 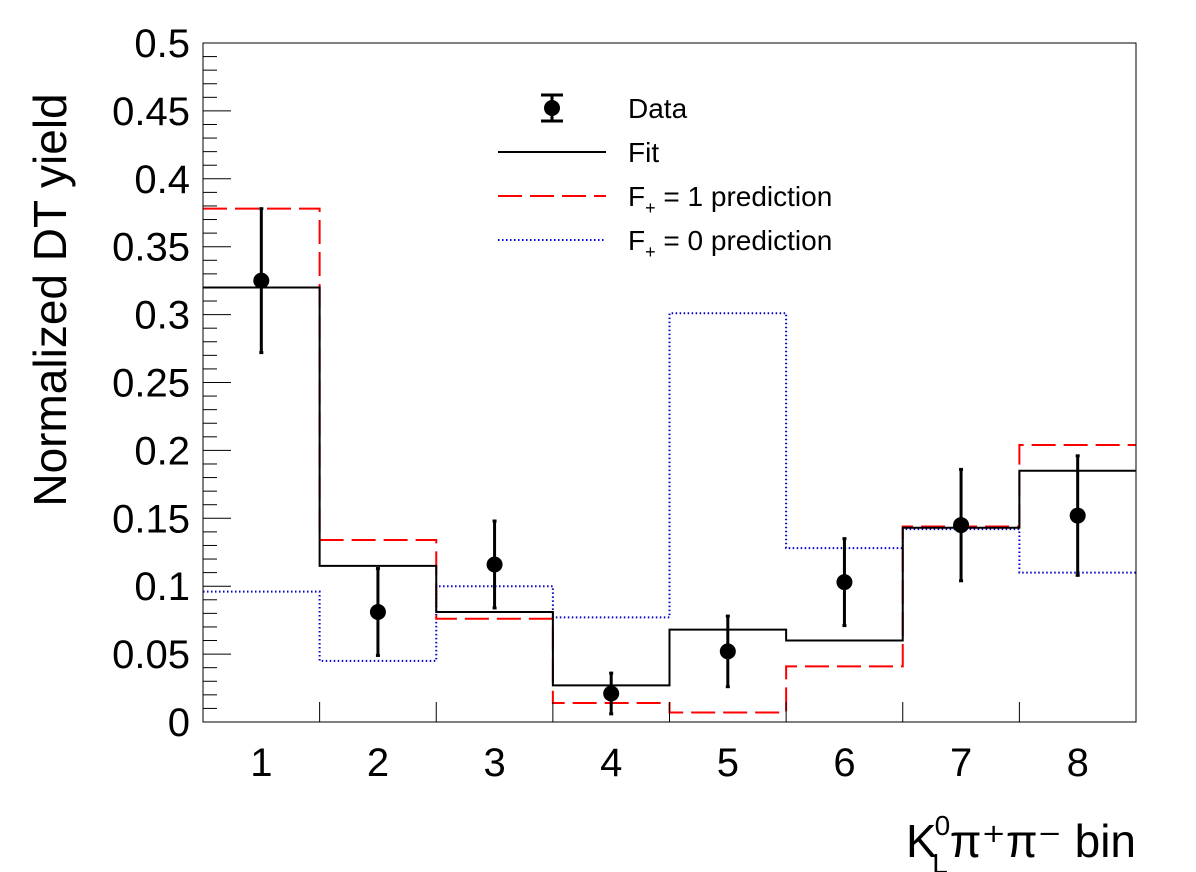 What do you see at coordinates (494, 763) in the screenshot?
I see `x-tick-label: 3` at bounding box center [494, 763].